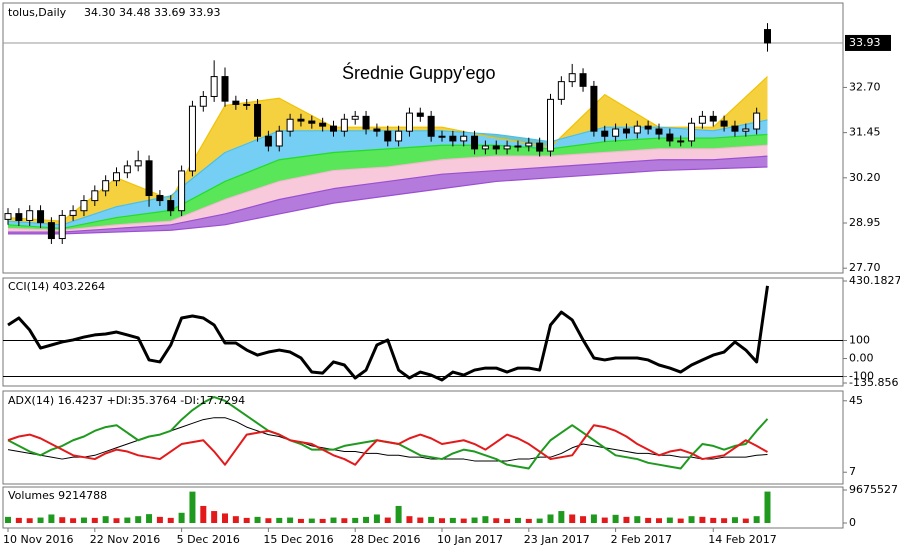  Describe the element at coordinates (865, 132) in the screenshot. I see `y-tick-label: 31.45` at that location.